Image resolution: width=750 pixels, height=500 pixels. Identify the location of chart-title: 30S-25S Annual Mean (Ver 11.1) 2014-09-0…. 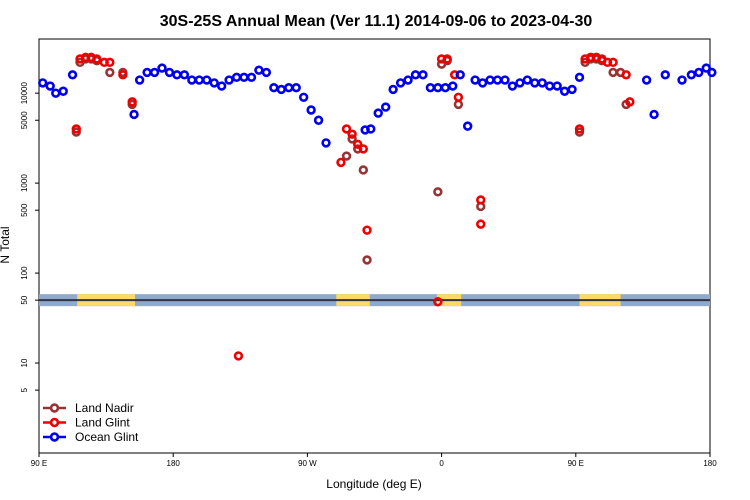
(376, 21).